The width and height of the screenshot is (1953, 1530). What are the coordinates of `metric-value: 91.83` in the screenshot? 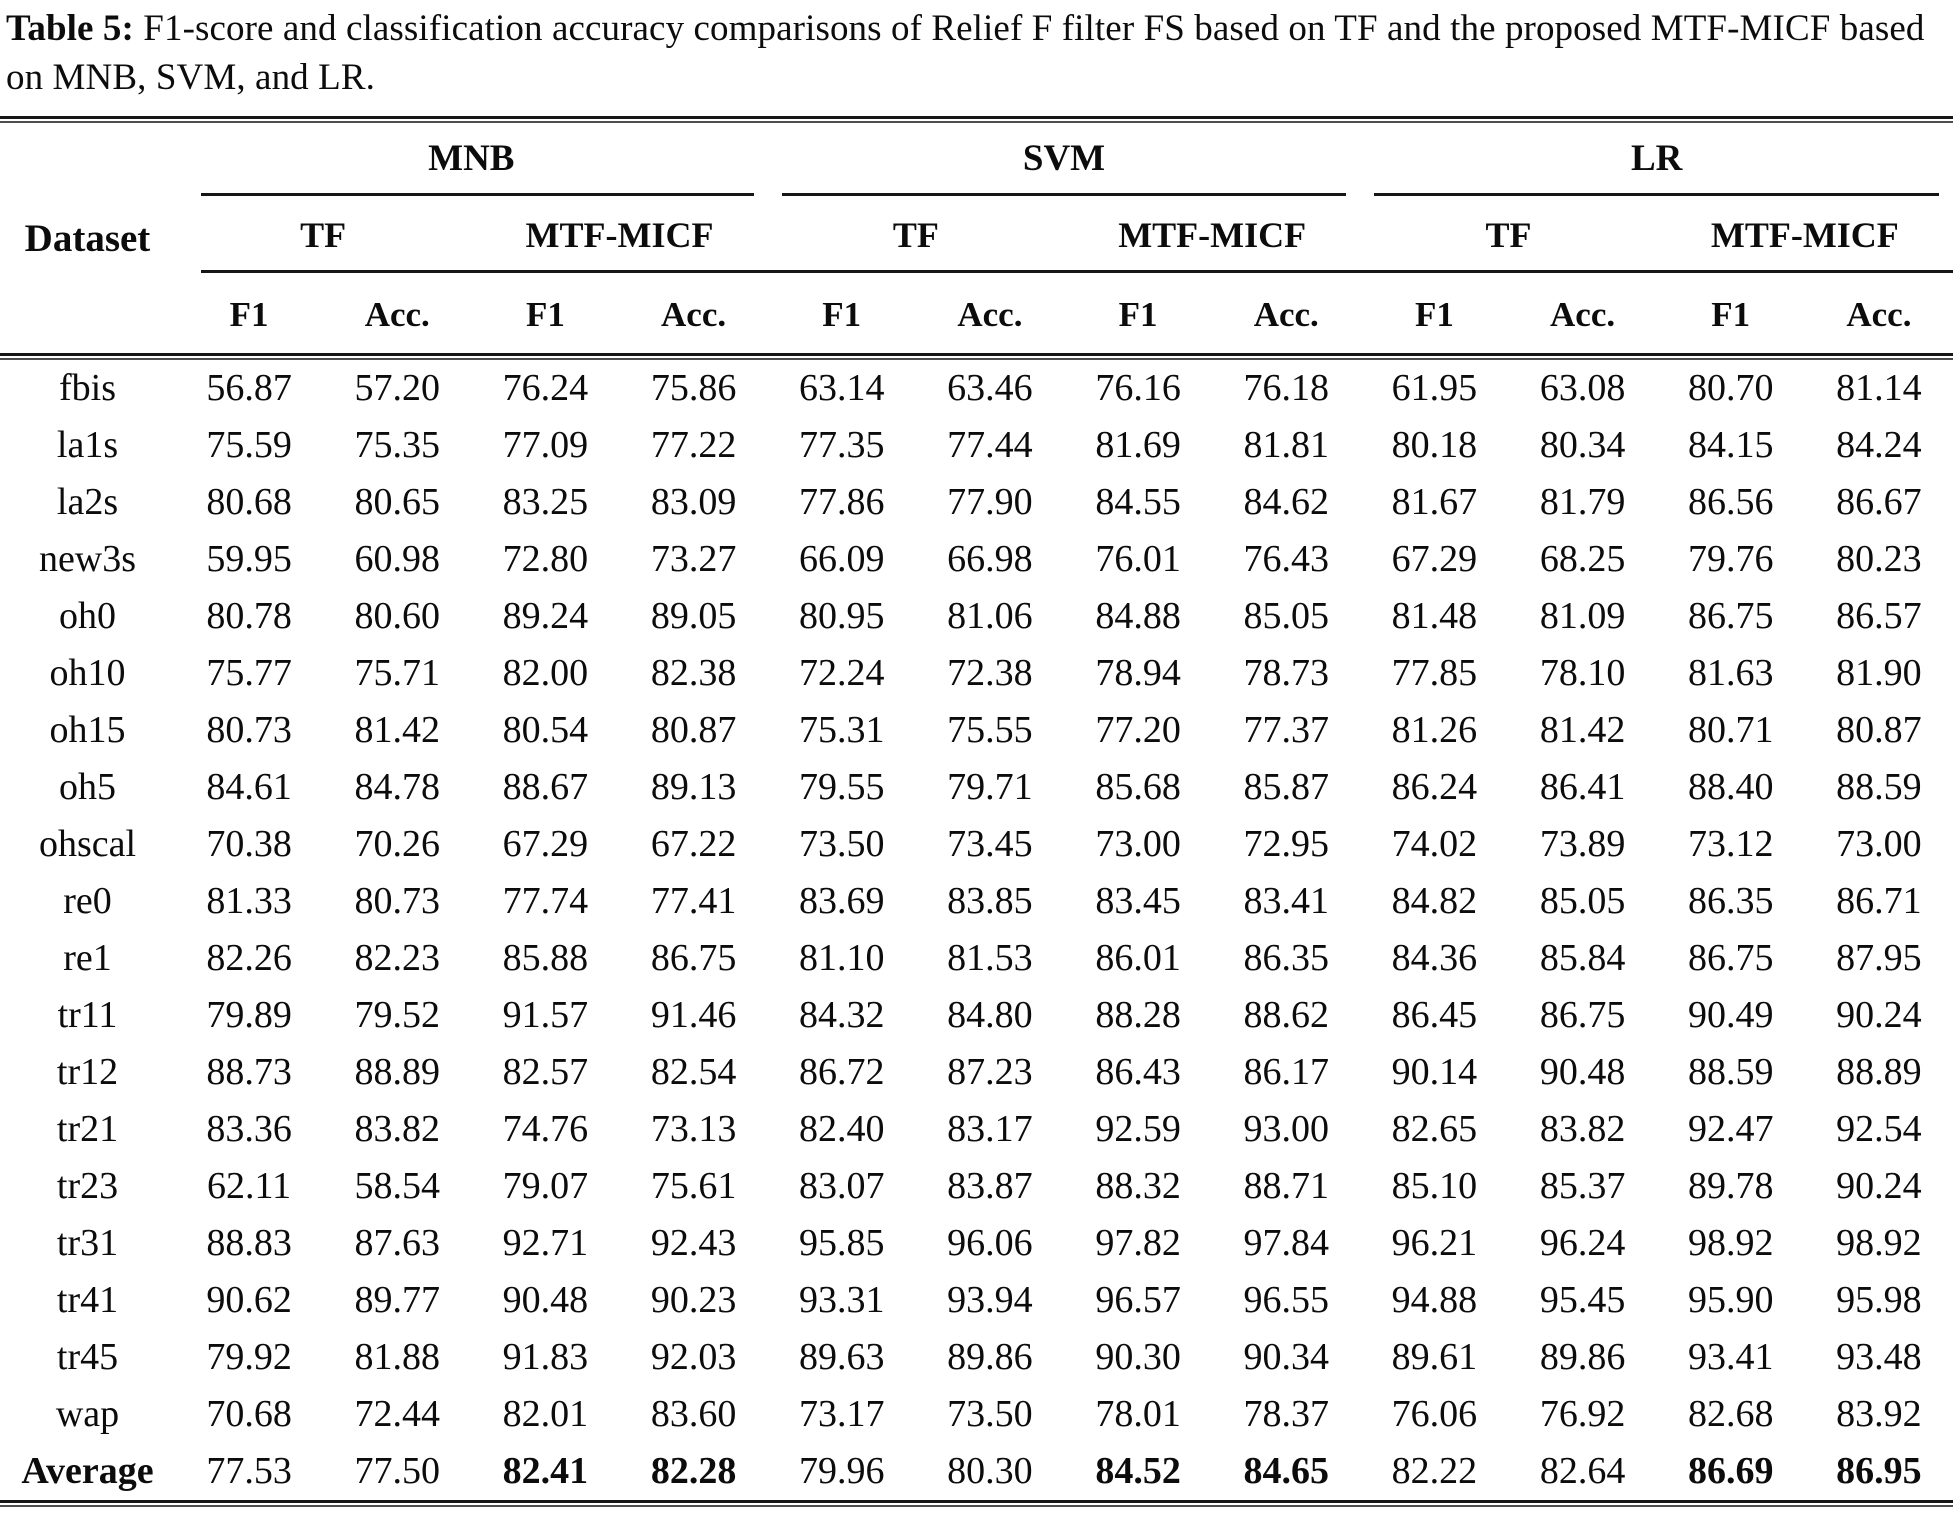 It's located at (545, 1357).